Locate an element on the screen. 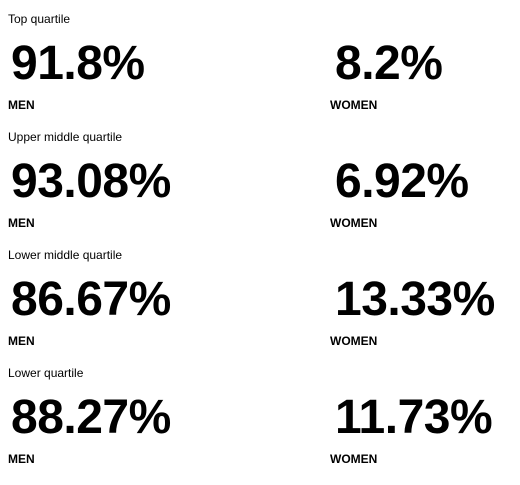 The height and width of the screenshot is (485, 520). women-percentage: 8.2% is located at coordinates (389, 63).